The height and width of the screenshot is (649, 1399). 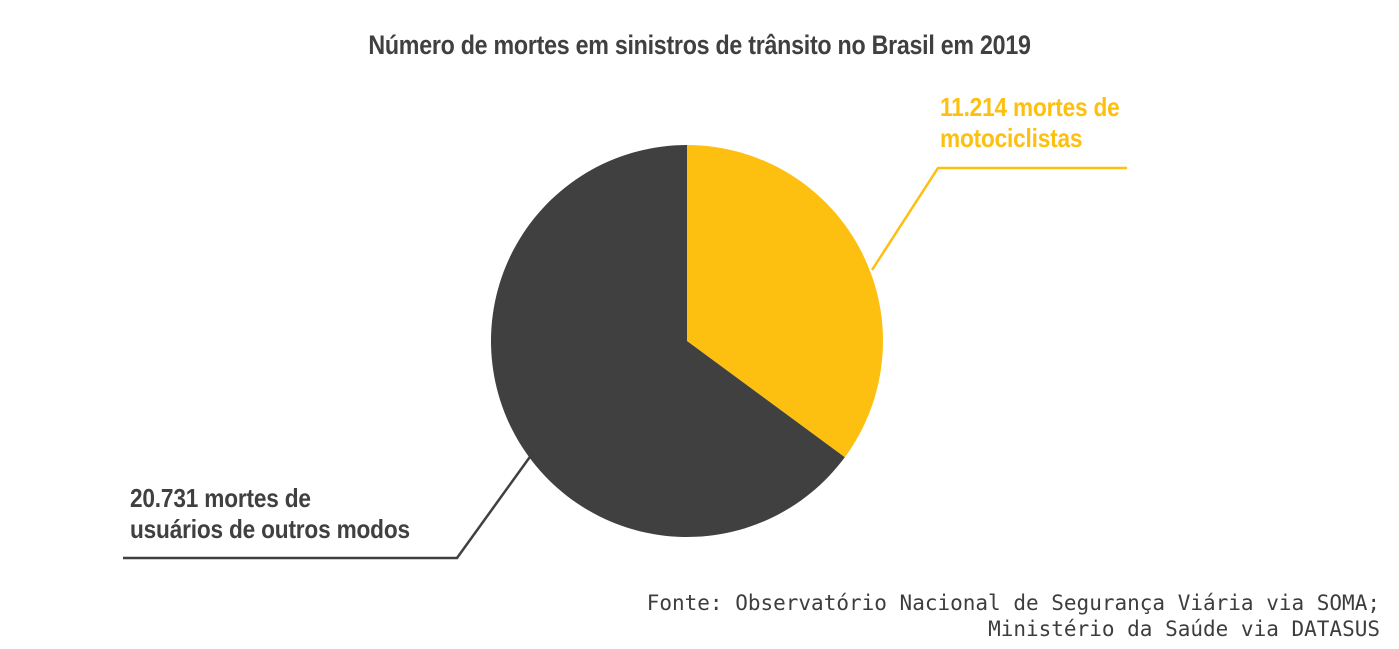 I want to click on callout-line-others, so click(x=328, y=506).